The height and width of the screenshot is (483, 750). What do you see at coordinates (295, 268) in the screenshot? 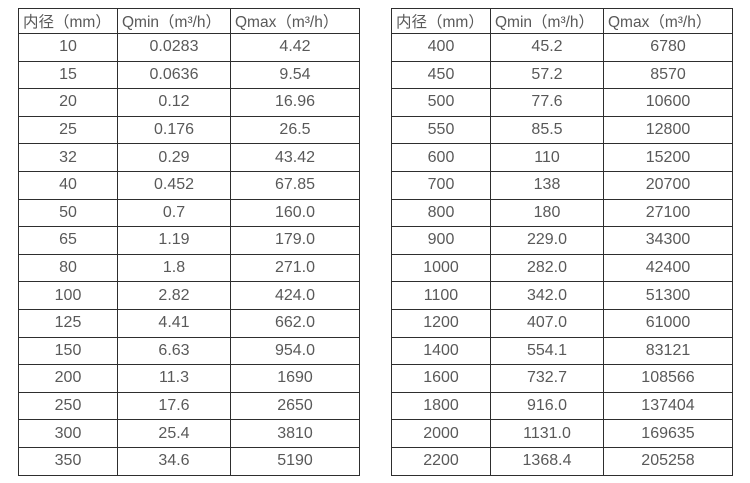
I see `table-cell: 271.0` at bounding box center [295, 268].